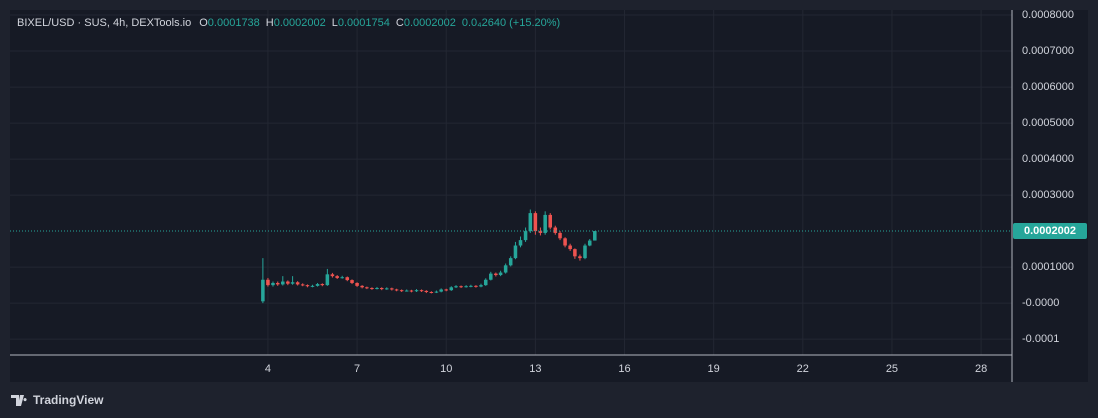 The height and width of the screenshot is (418, 1098). What do you see at coordinates (270, 23) in the screenshot?
I see `legend-key: H` at bounding box center [270, 23].